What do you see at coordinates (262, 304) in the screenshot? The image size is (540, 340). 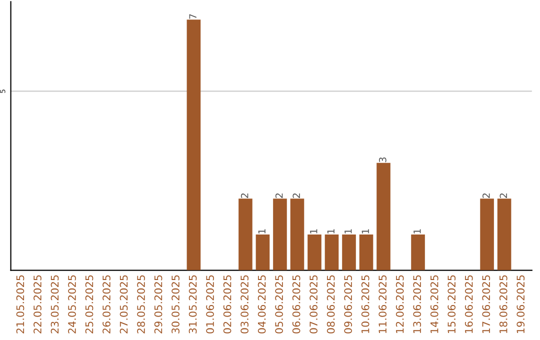 I see `x-tick-label: 04.06.2025` at bounding box center [262, 304].